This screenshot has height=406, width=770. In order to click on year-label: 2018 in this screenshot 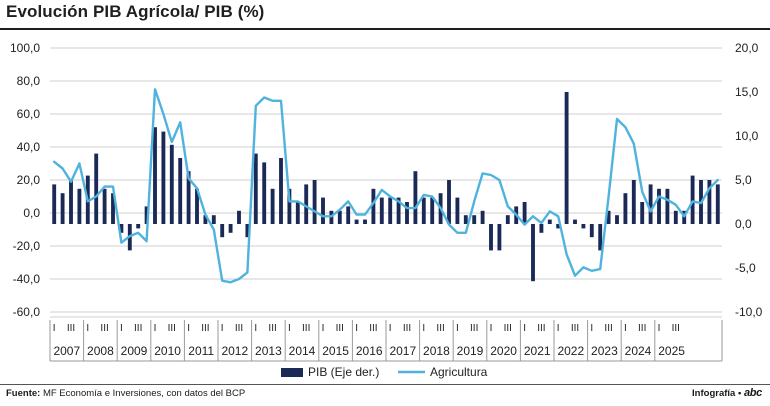, I will do `click(436, 351)`.